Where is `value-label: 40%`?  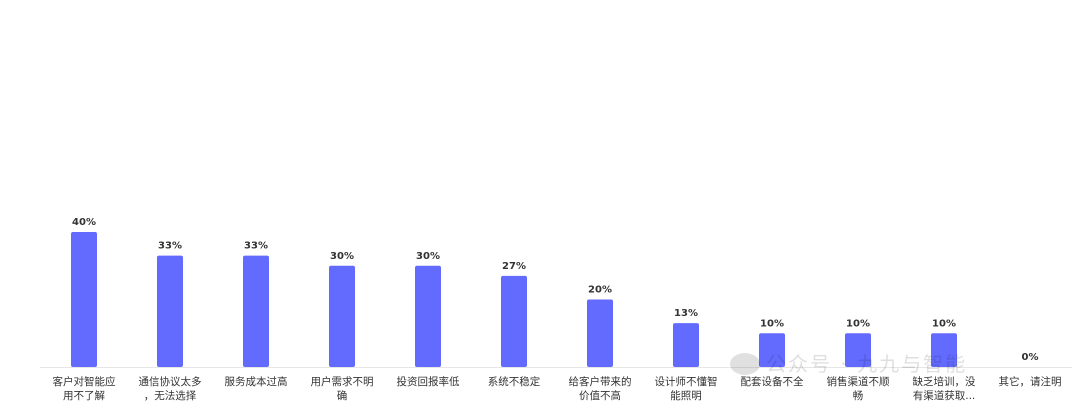 value-label: 40% is located at coordinates (84, 222).